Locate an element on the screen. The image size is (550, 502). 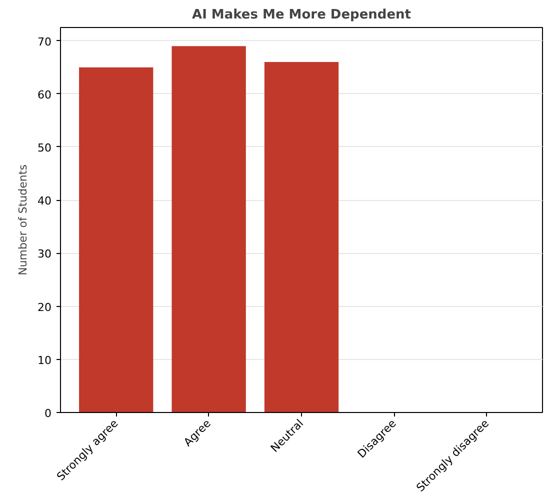
y-tick-label: 70 is located at coordinates (45, 41).